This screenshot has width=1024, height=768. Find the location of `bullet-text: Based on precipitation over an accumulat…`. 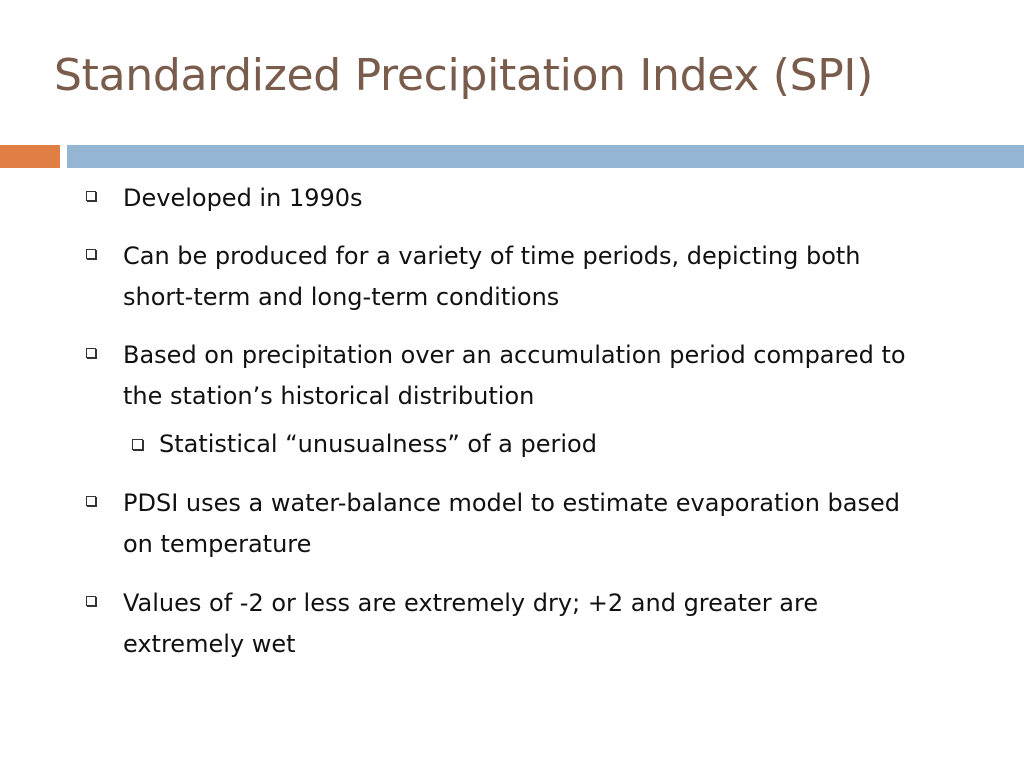

bullet-text: Based on precipitation over an accumulat… is located at coordinates (514, 375).